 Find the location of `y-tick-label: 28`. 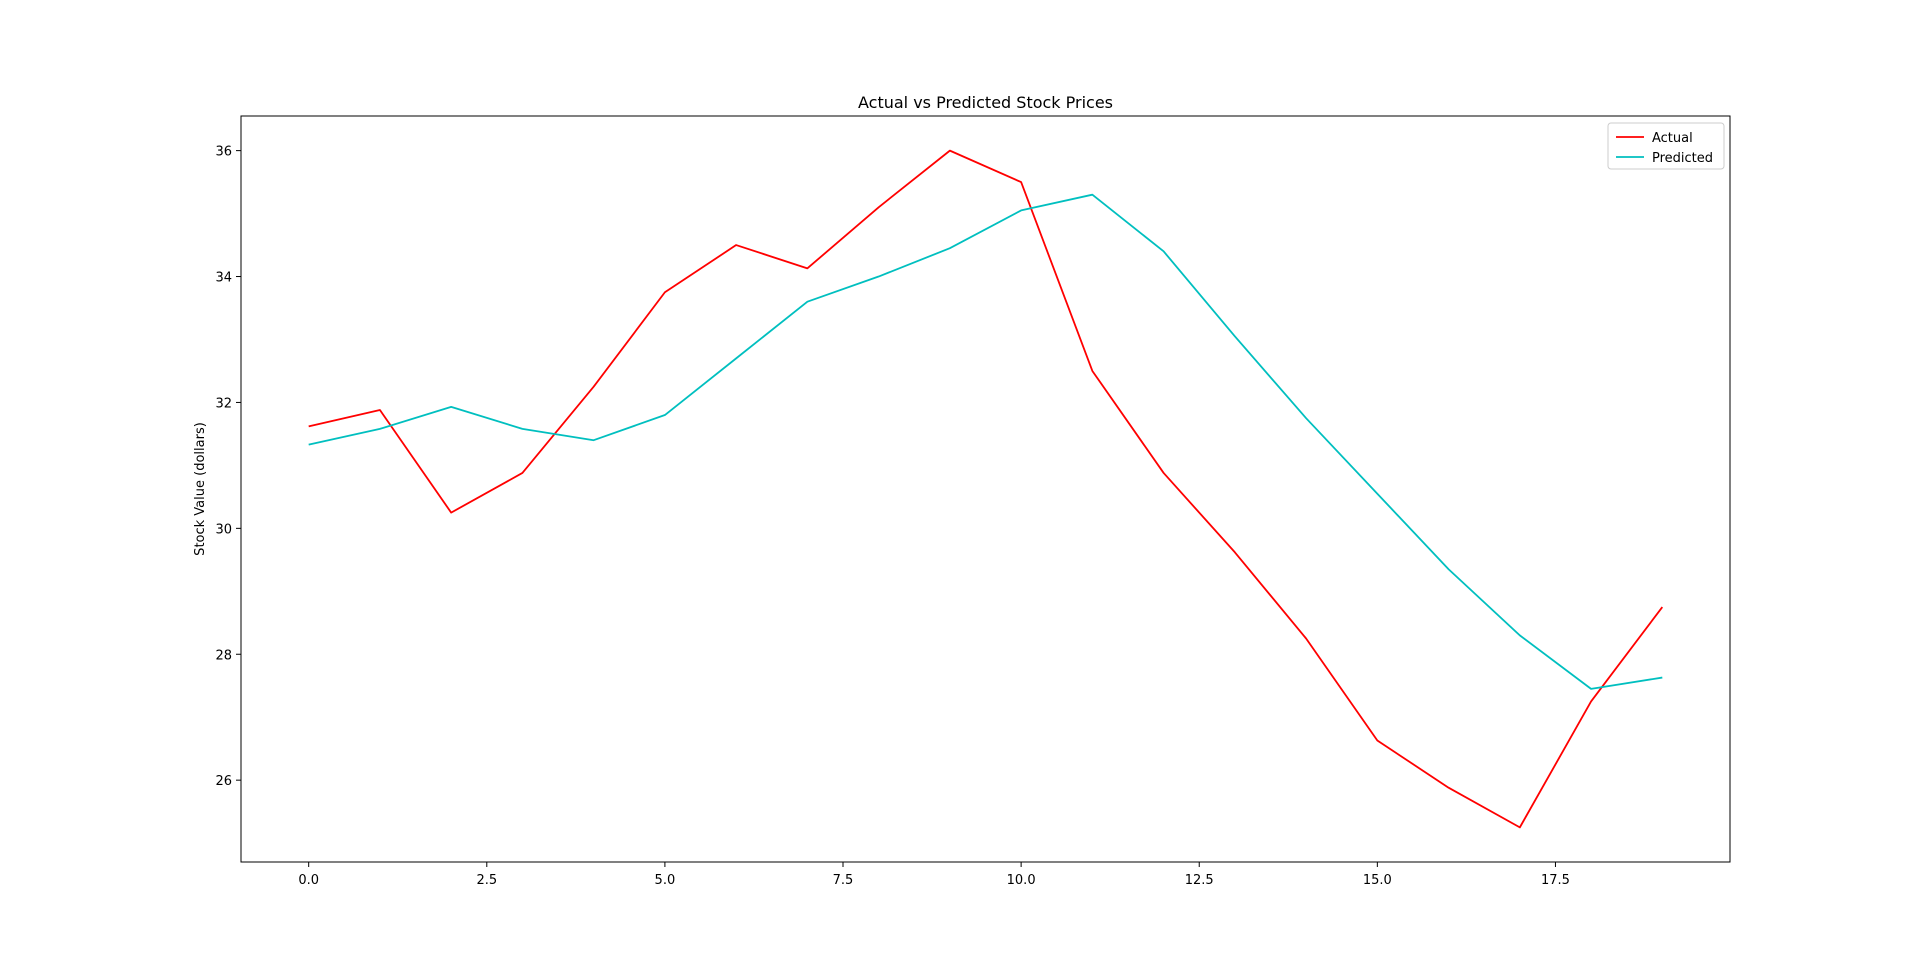

y-tick-label: 28 is located at coordinates (223, 655).